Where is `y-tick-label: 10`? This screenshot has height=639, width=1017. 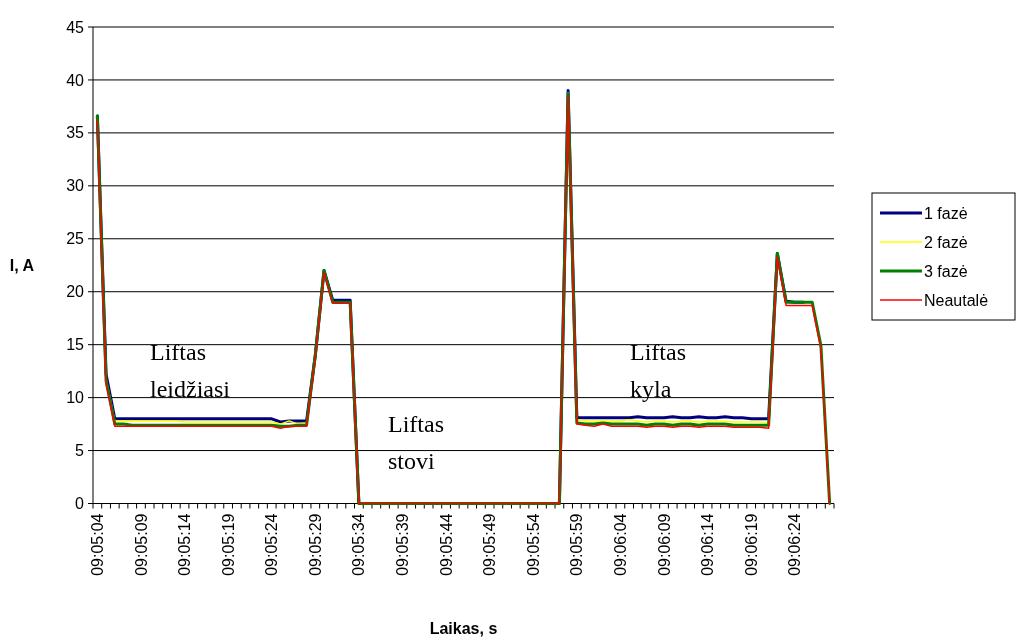 y-tick-label: 10 is located at coordinates (75, 398).